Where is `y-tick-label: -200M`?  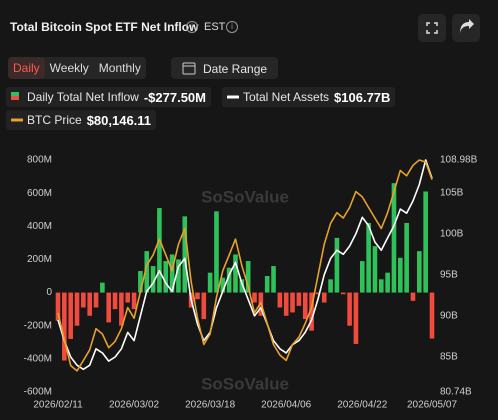
y-tick-label: -200M is located at coordinates (38, 325).